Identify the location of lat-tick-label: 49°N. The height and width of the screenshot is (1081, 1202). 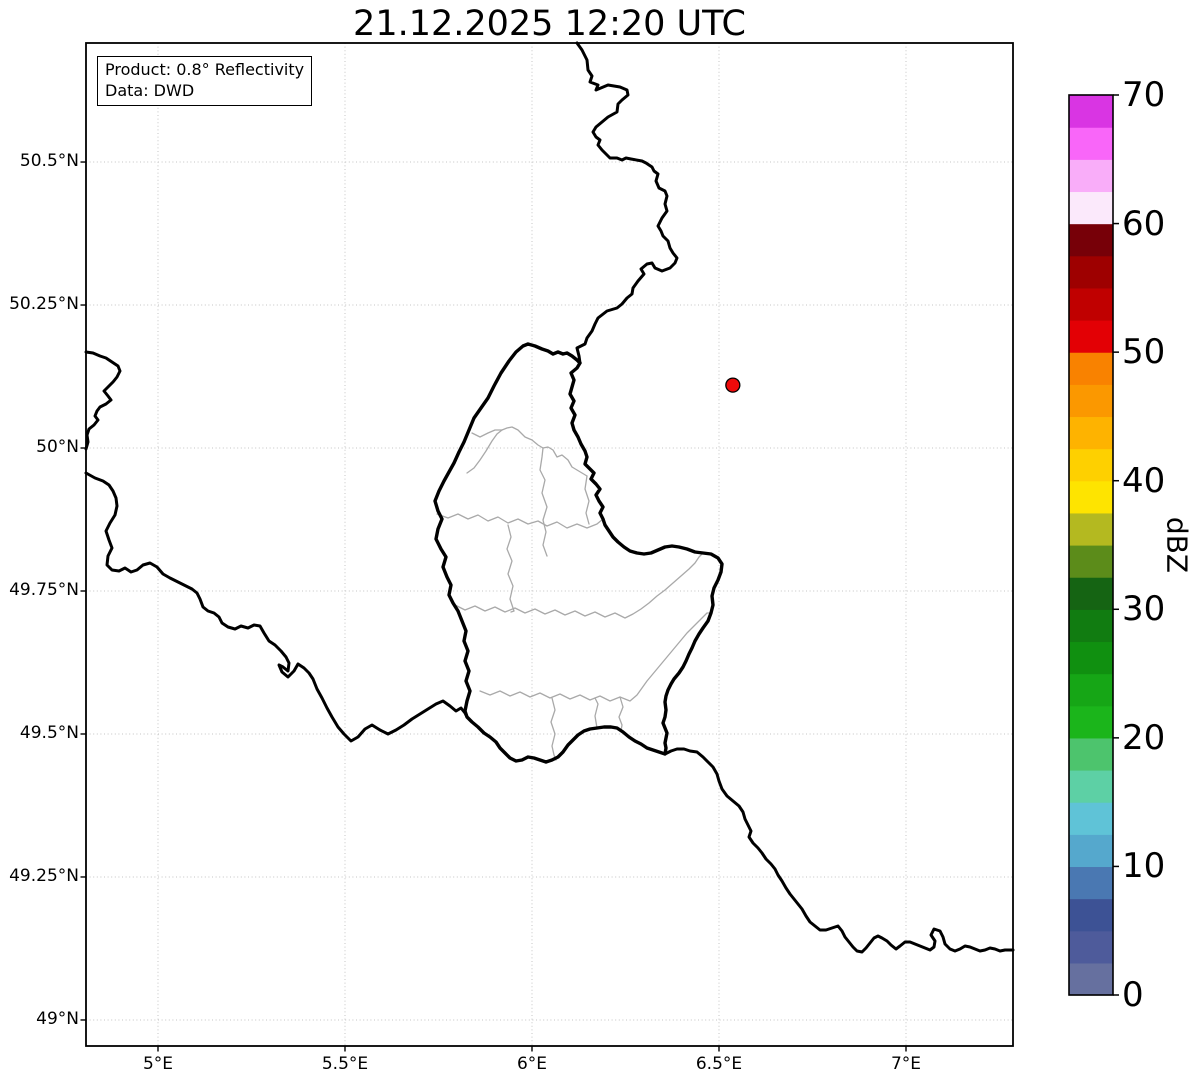
(57, 1018).